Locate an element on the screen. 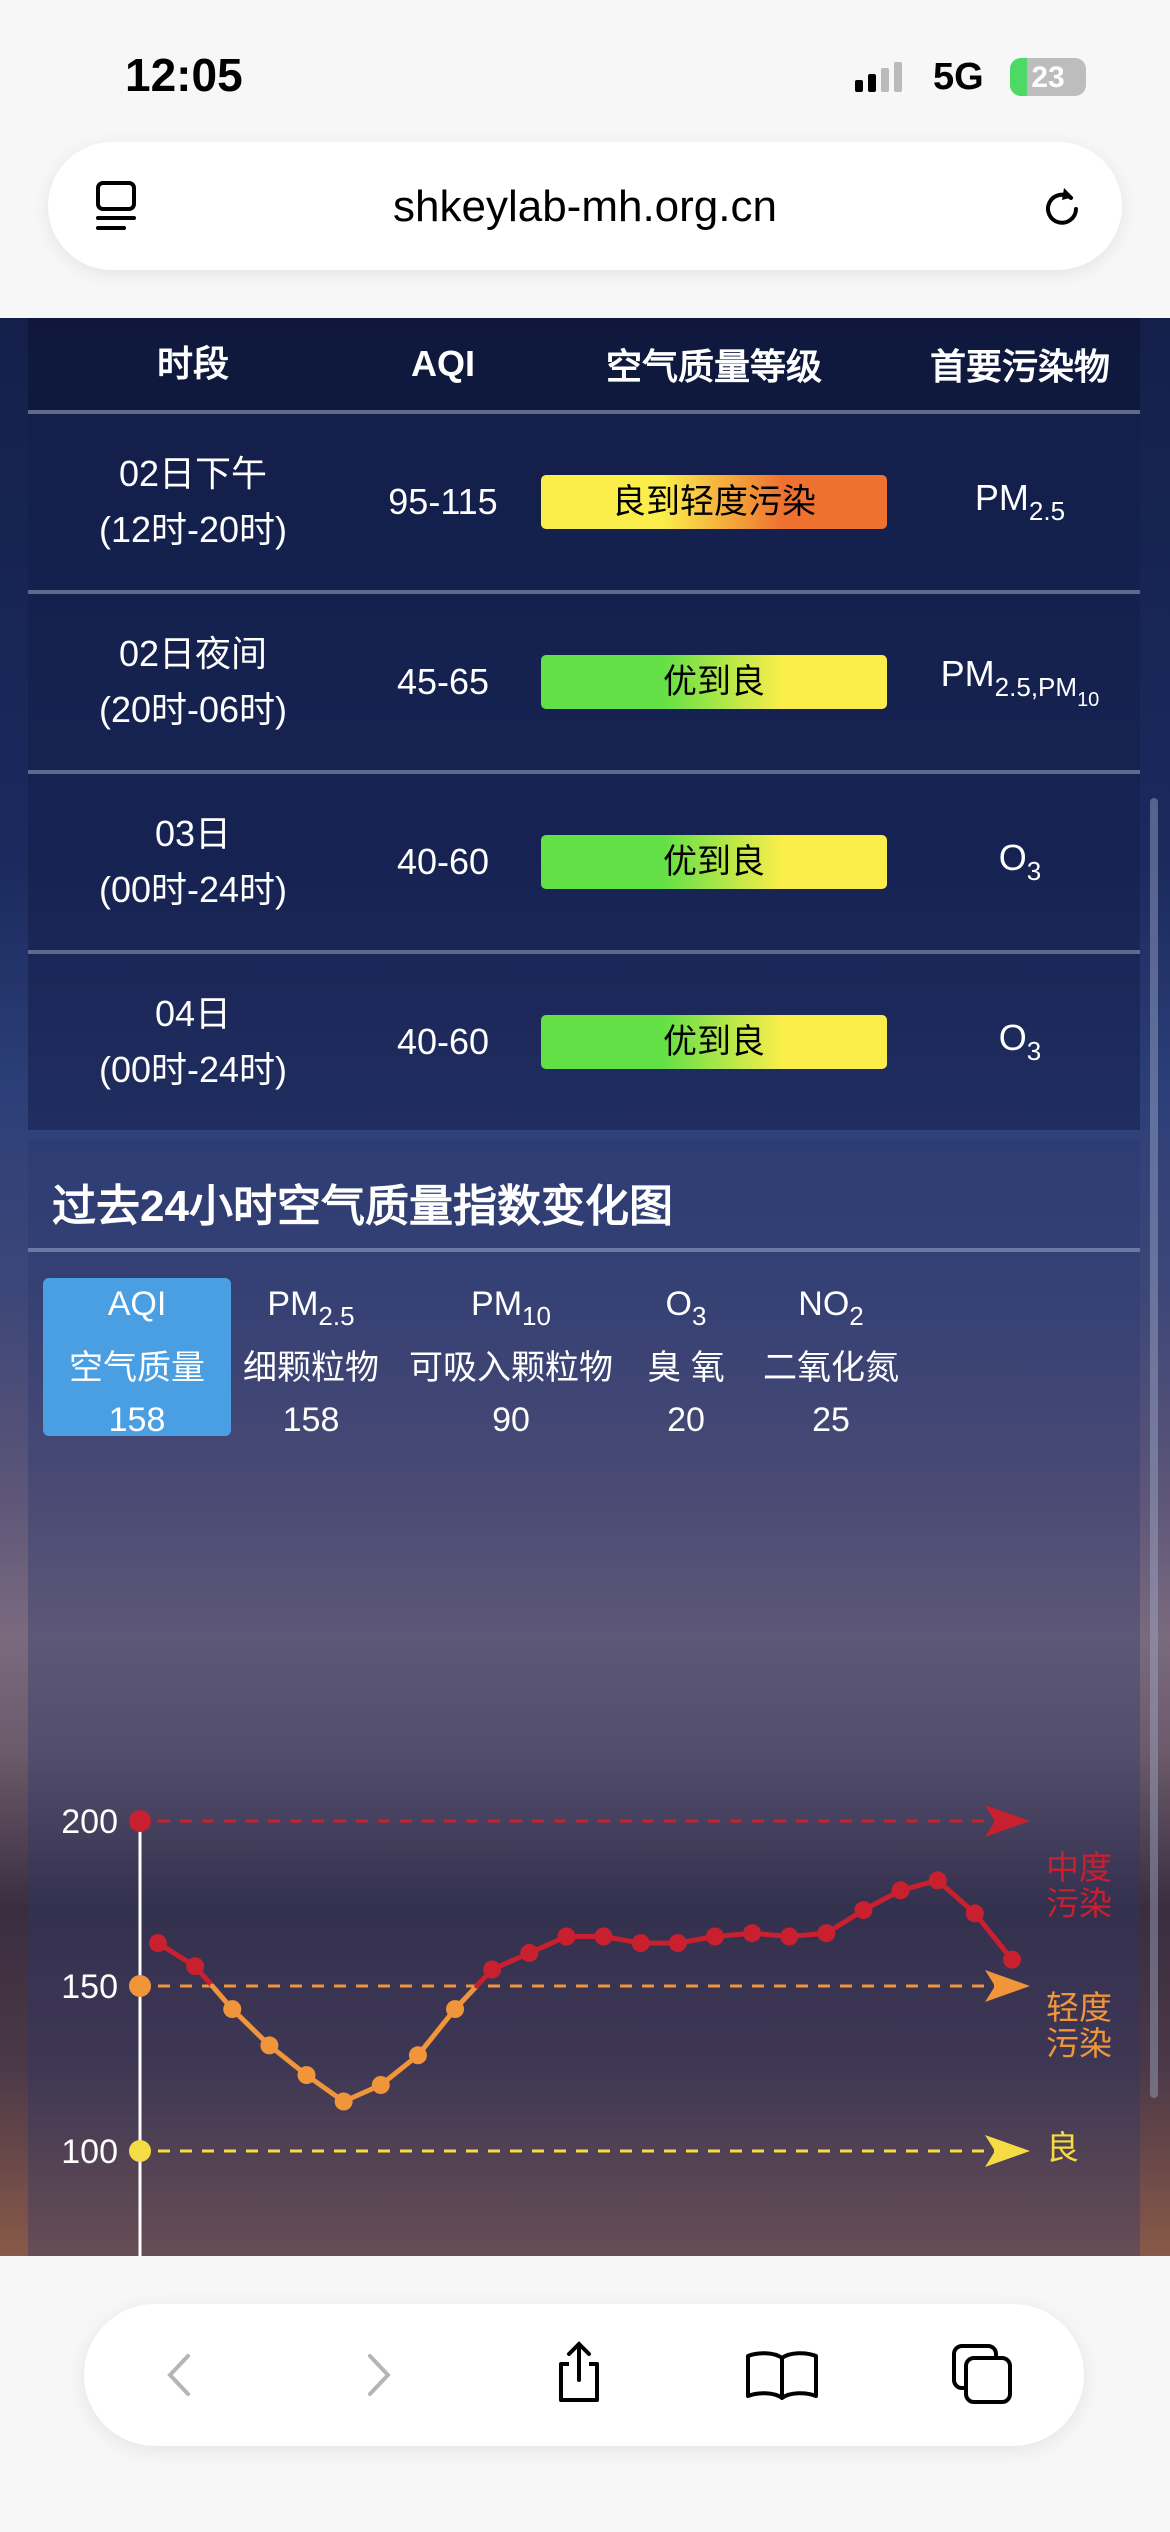  tab-aqi: AQI 空气质量 158 is located at coordinates (137, 1358).